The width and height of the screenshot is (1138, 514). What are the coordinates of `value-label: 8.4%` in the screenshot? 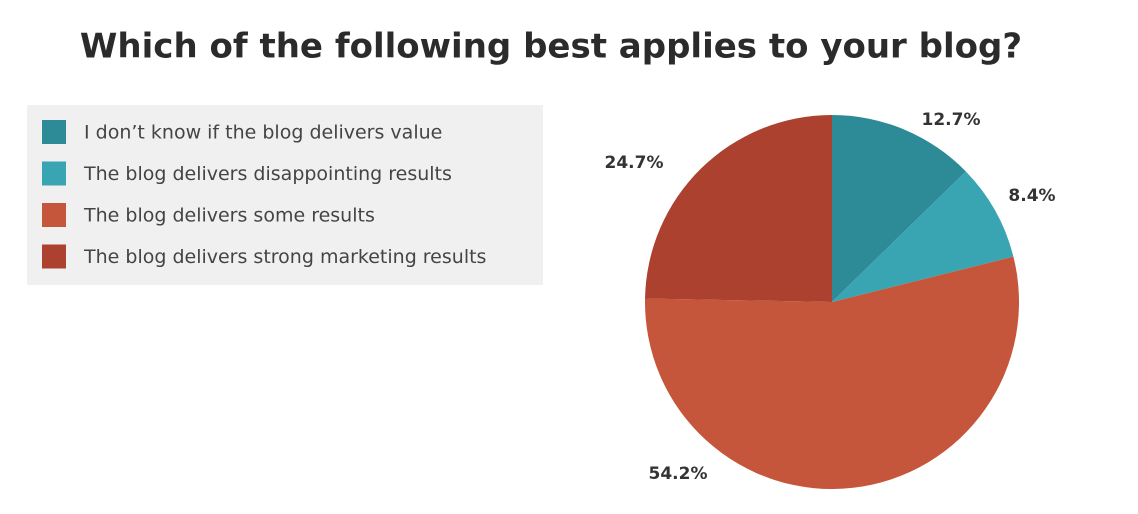 It's located at (1031, 196).